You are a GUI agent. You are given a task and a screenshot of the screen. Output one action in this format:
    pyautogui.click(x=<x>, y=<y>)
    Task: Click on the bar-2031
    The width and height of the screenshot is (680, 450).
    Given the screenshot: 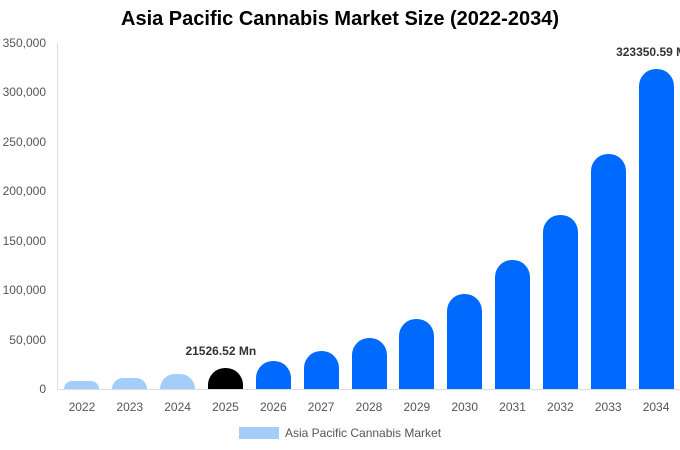 What is the action you would take?
    pyautogui.click(x=513, y=324)
    